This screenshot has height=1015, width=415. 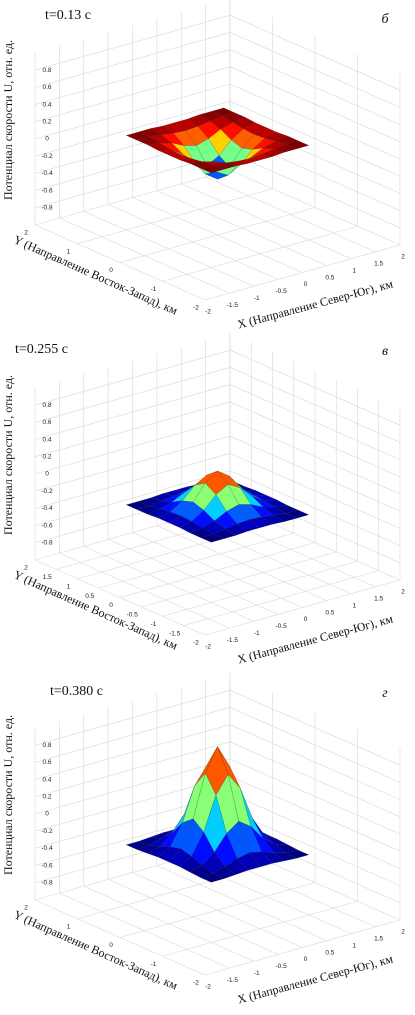 I want to click on surface-patch, so click(x=212, y=878).